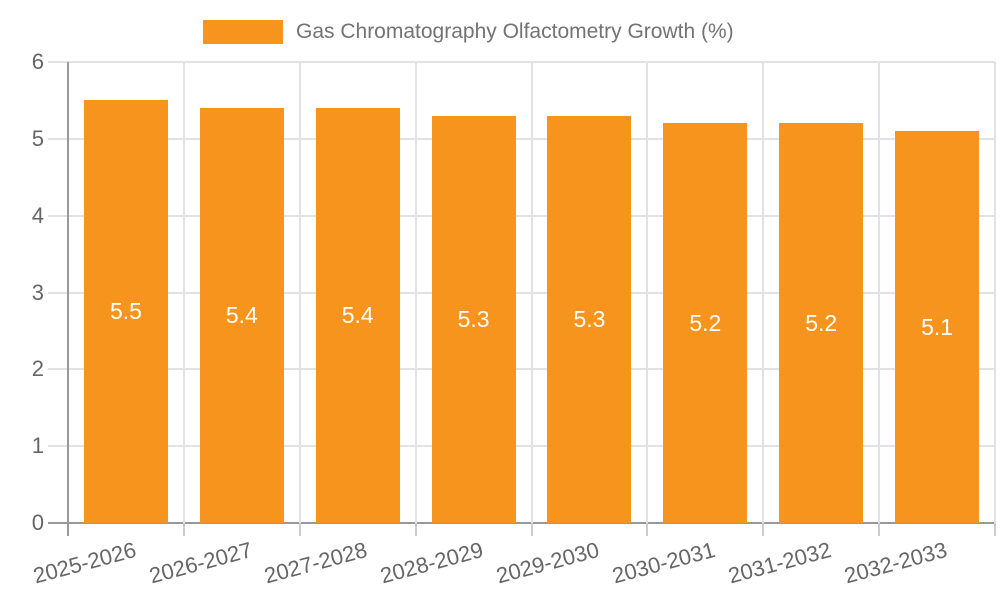 This screenshot has width=1000, height=600. I want to click on bar-value-label: 5.1, so click(937, 326).